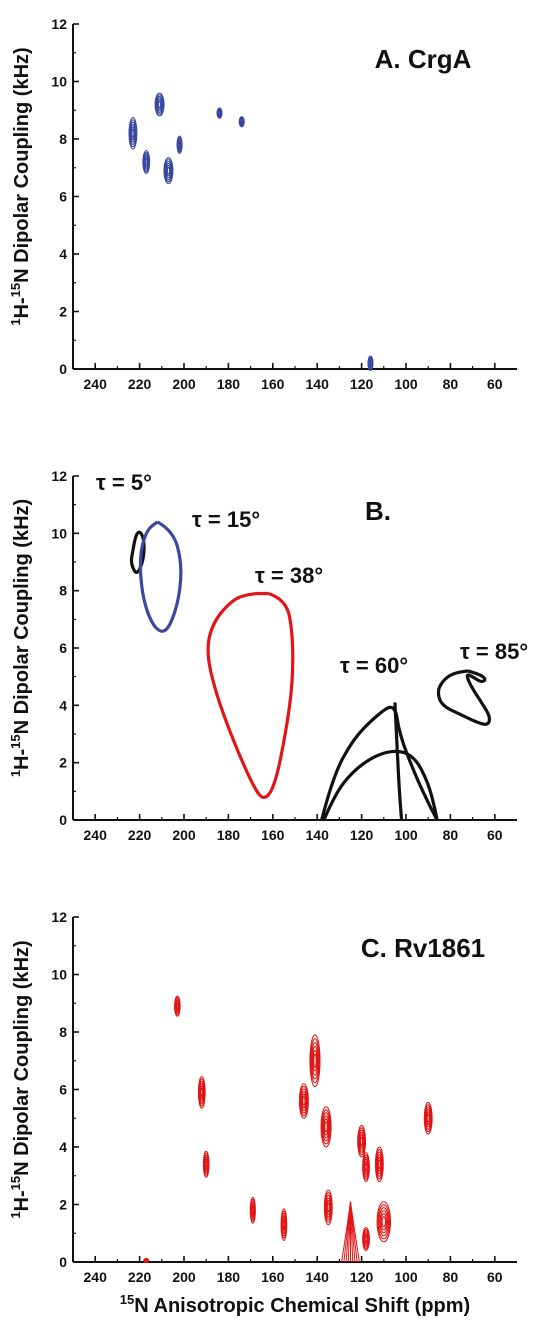 The height and width of the screenshot is (1325, 555). What do you see at coordinates (226, 519) in the screenshot?
I see `annotation-label: τ = 15°` at bounding box center [226, 519].